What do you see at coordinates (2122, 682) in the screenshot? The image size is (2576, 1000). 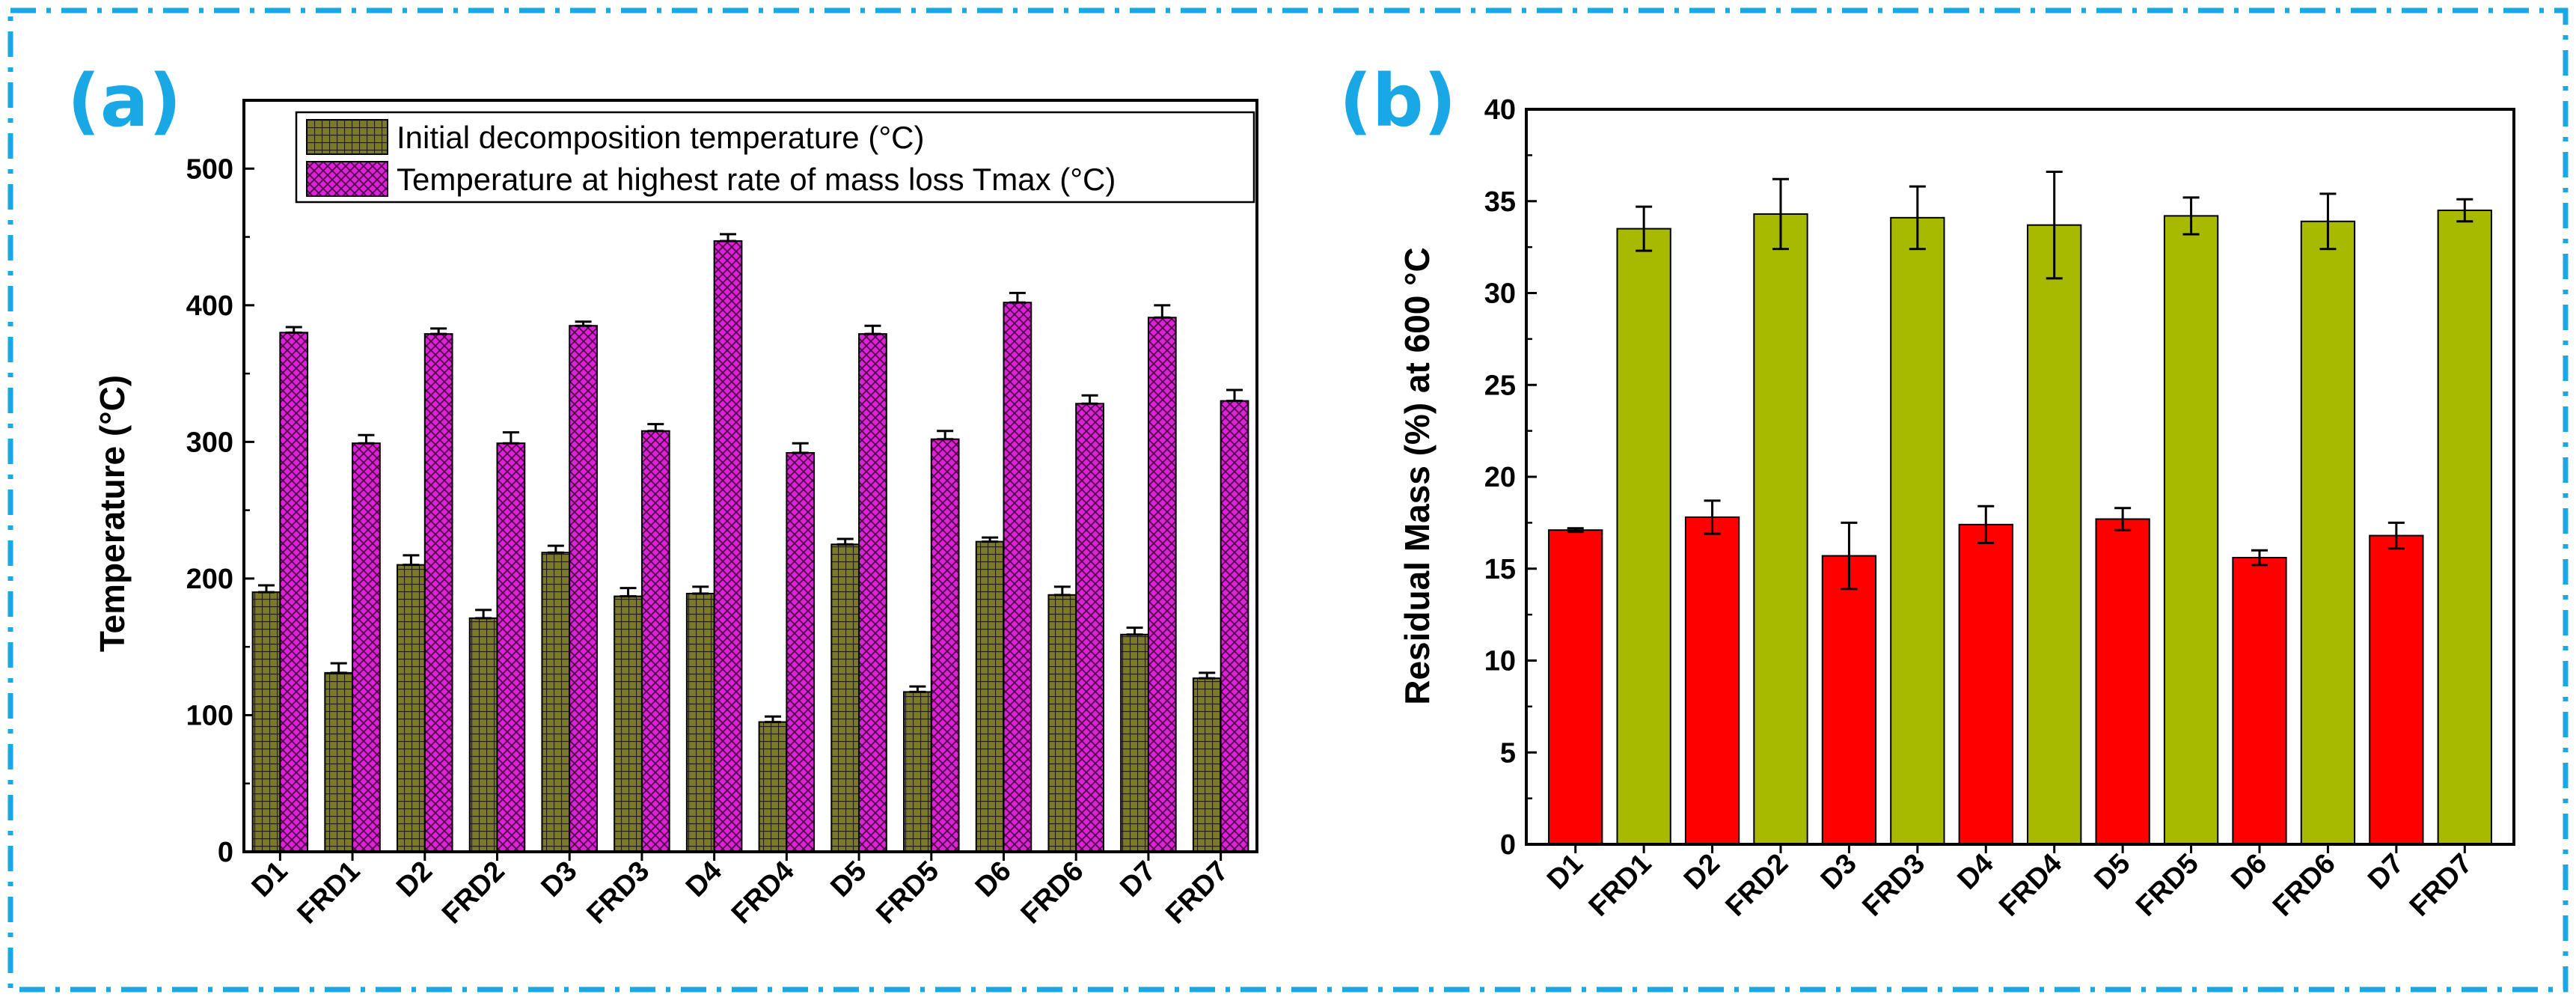 I see `panel-b-bar-D5` at bounding box center [2122, 682].